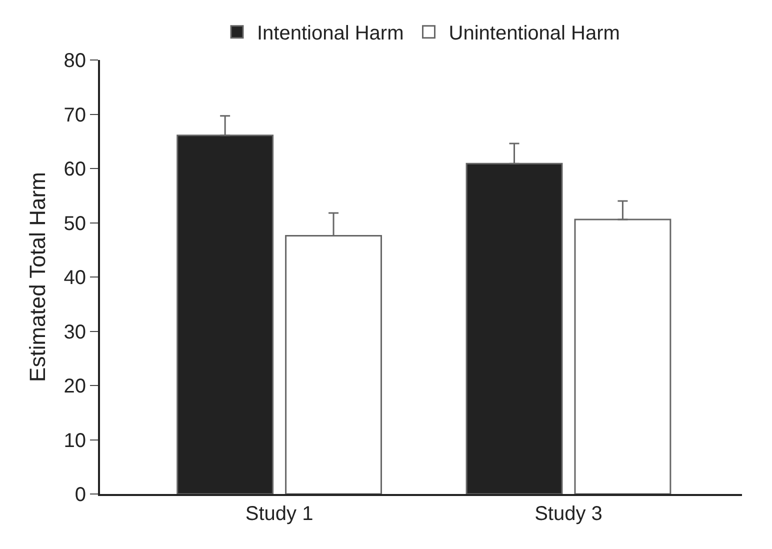 The image size is (772, 549). I want to click on y-tick-label: 70, so click(75, 115).